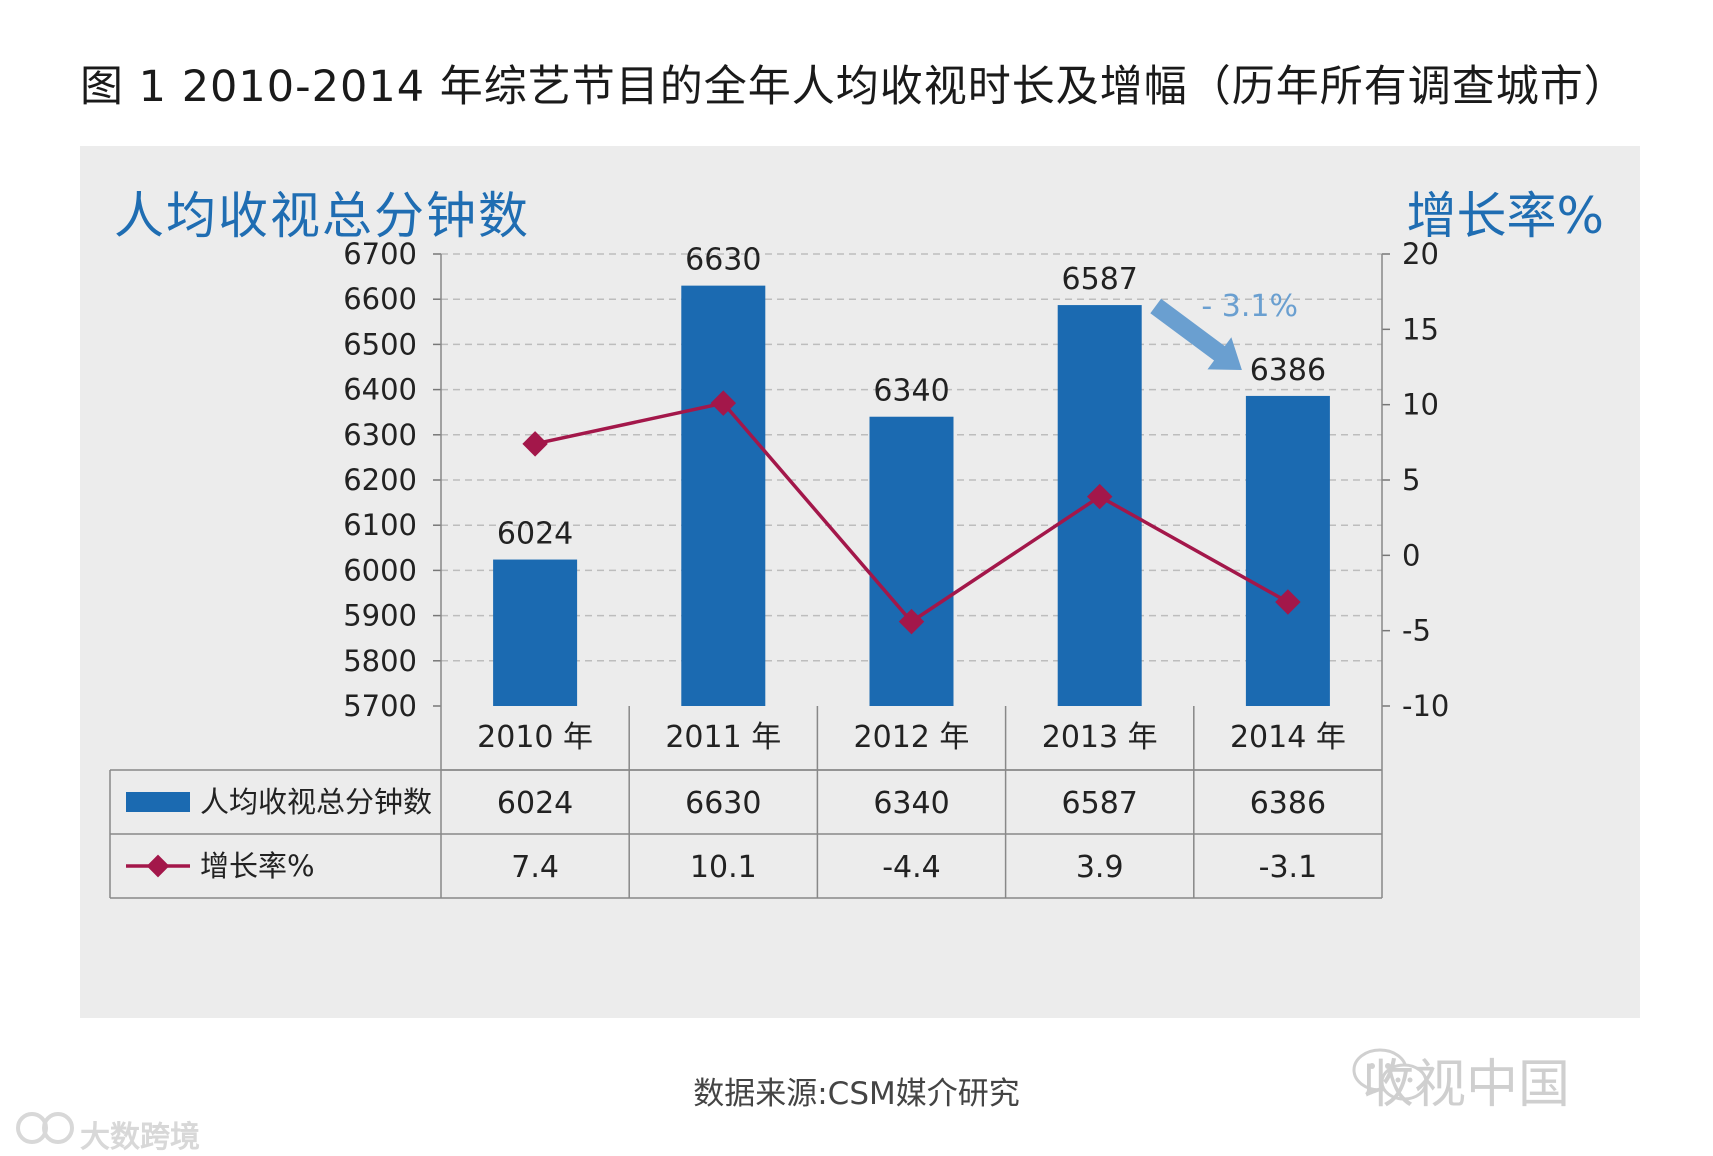 The image size is (1713, 1156). What do you see at coordinates (158, 802) in the screenshot?
I see `legend-bar-swatch` at bounding box center [158, 802].